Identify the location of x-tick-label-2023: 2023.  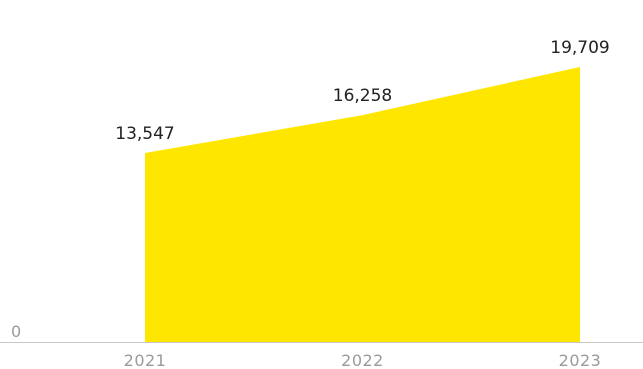
(580, 360).